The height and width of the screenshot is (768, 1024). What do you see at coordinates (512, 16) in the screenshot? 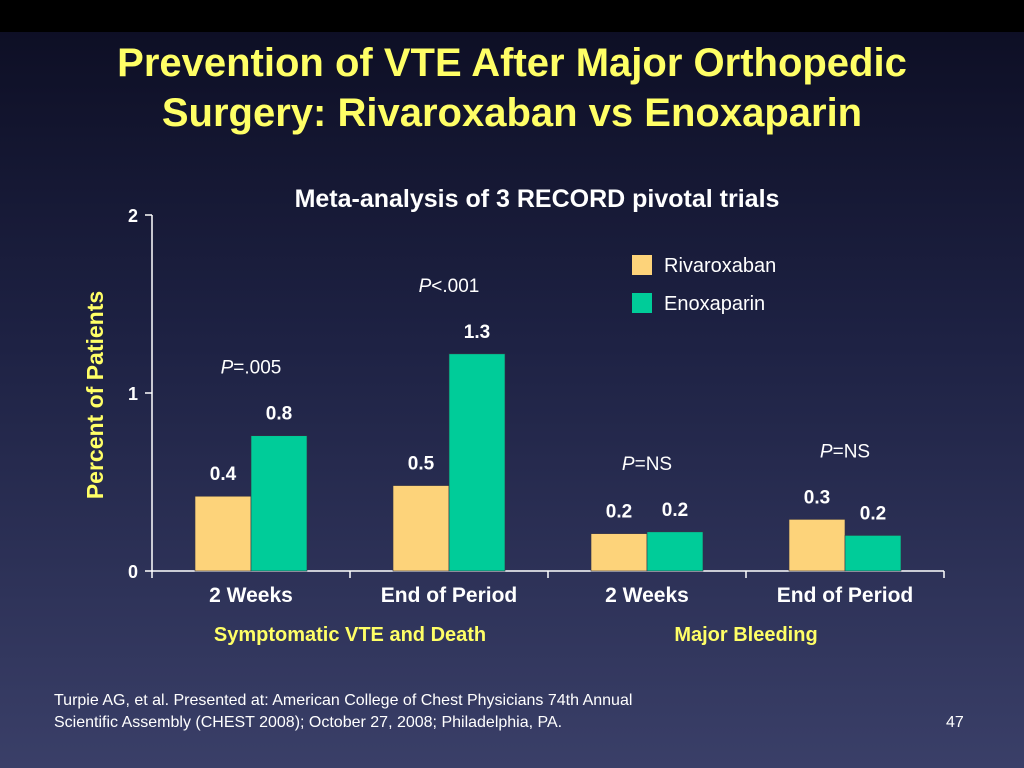
I see `top-strip` at bounding box center [512, 16].